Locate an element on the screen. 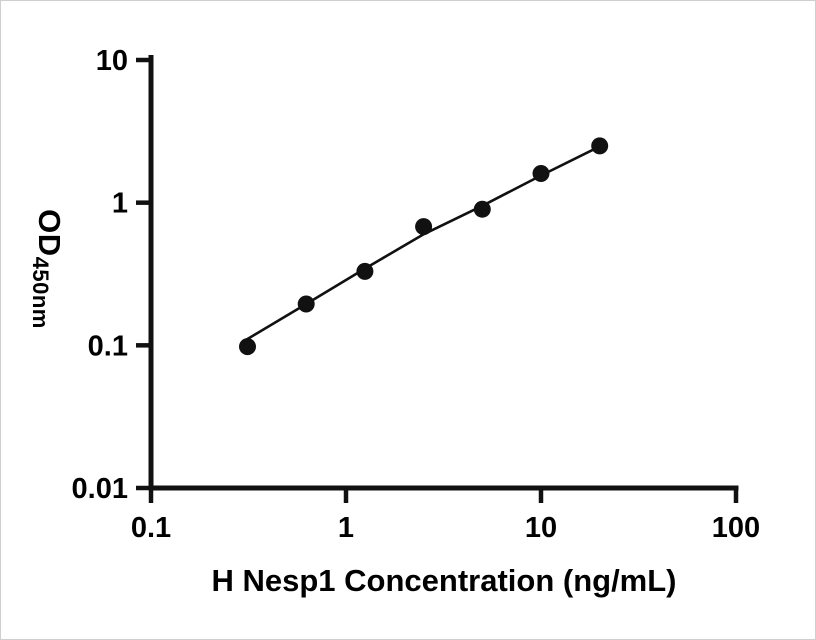  x-tick-label: 10 is located at coordinates (541, 528).